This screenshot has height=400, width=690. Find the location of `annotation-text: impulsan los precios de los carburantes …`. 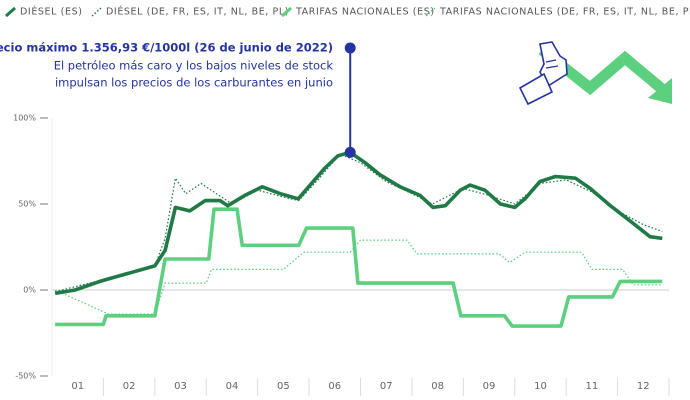

annotation-text: impulsan los precios de los carburantes … is located at coordinates (194, 83).